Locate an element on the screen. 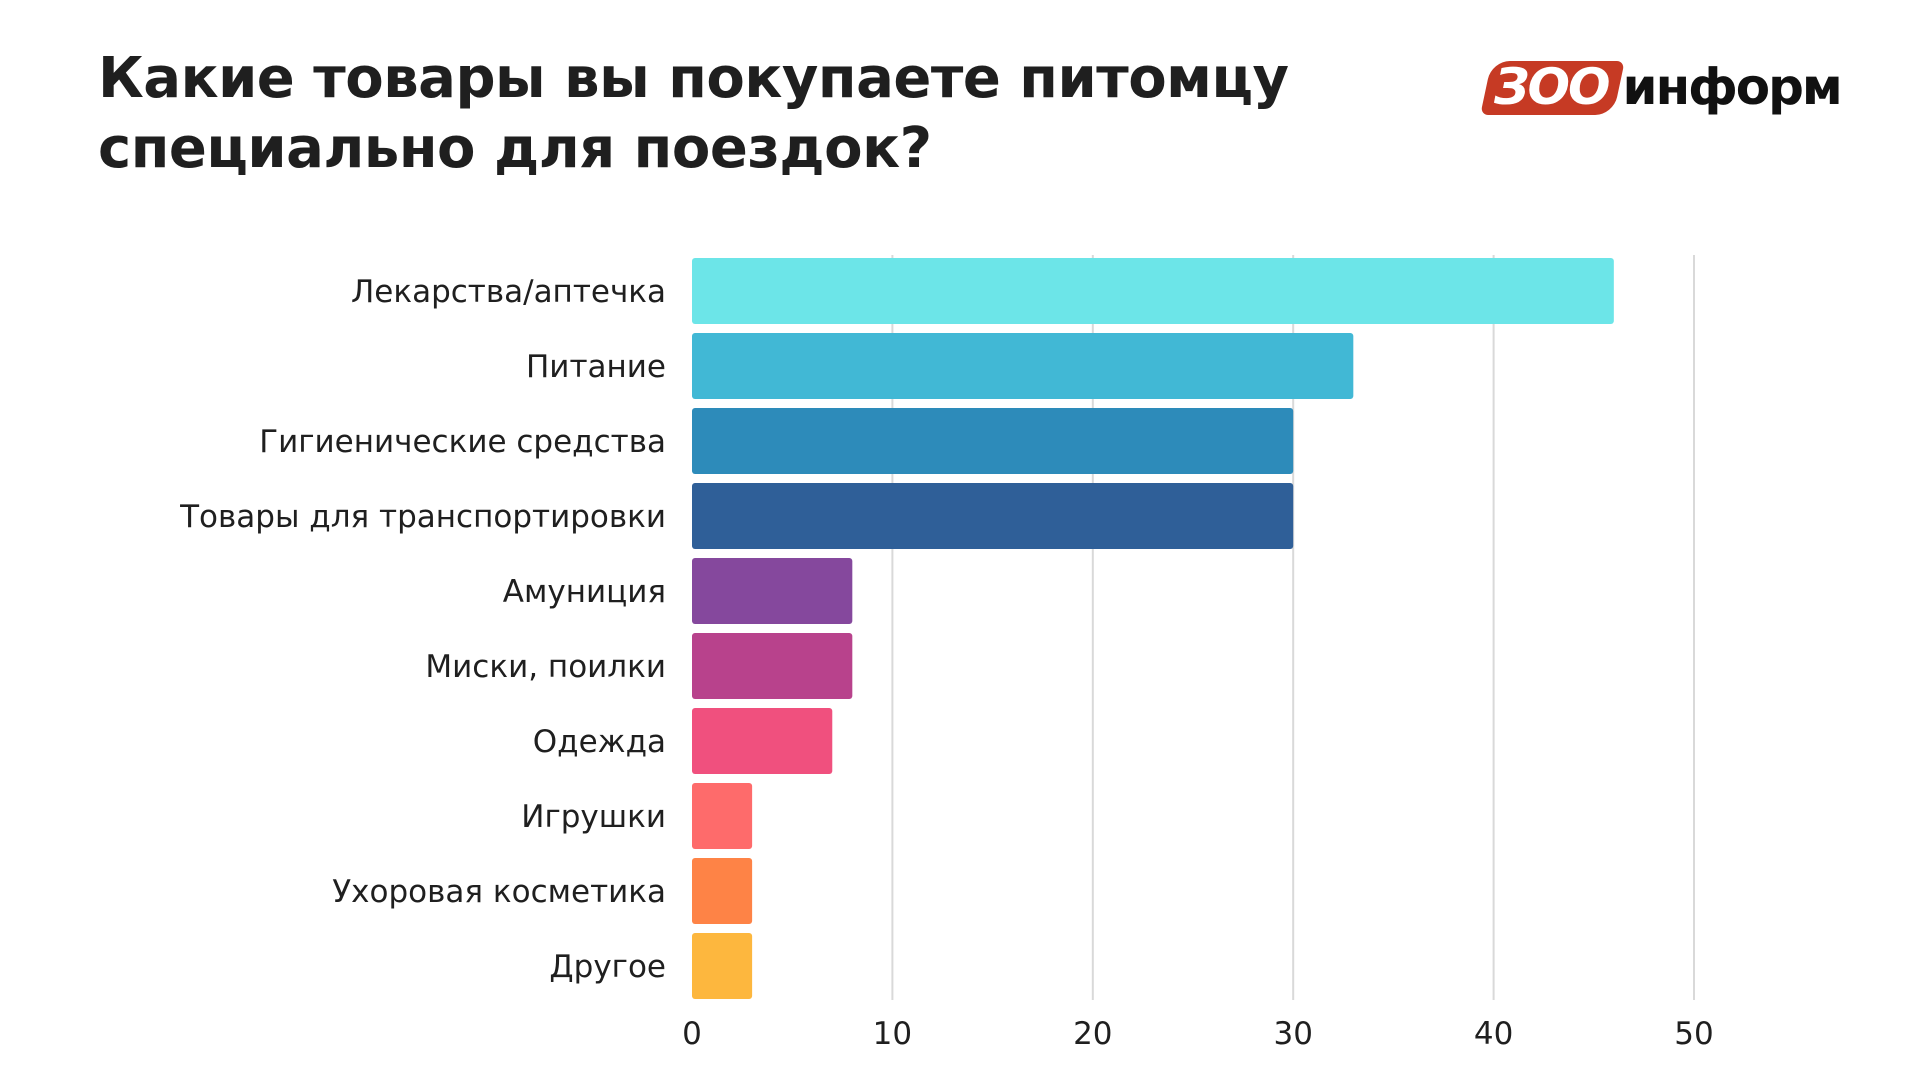 Image resolution: width=1920 pixels, height=1080 pixels. x-tick-label: 20 is located at coordinates (1092, 1034).